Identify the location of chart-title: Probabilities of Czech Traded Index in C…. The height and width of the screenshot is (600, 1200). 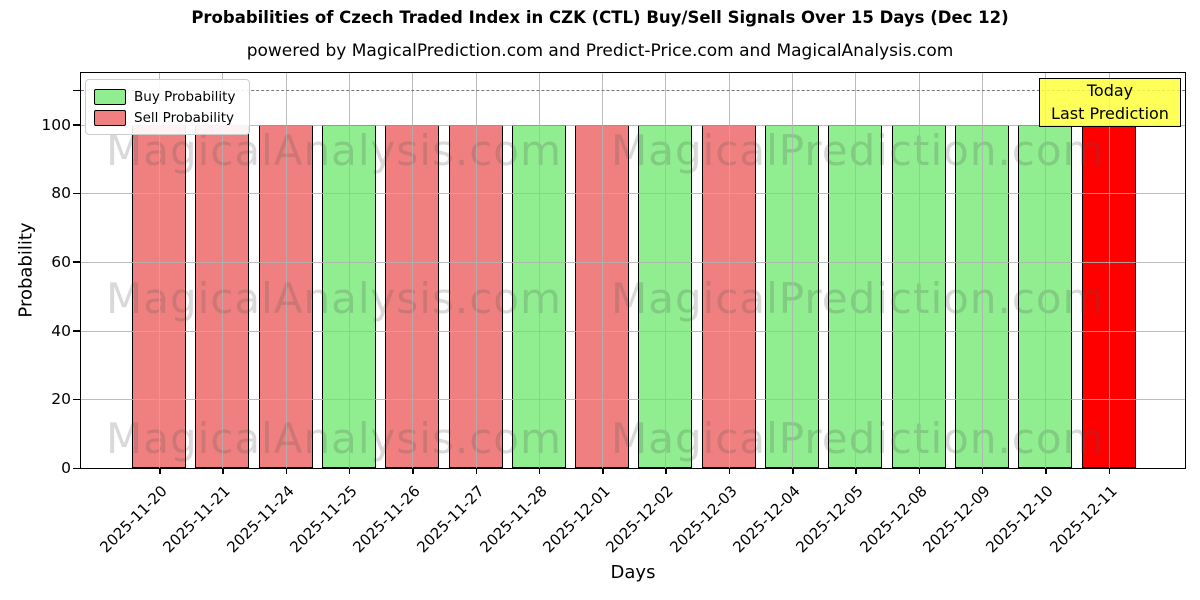
(600, 17).